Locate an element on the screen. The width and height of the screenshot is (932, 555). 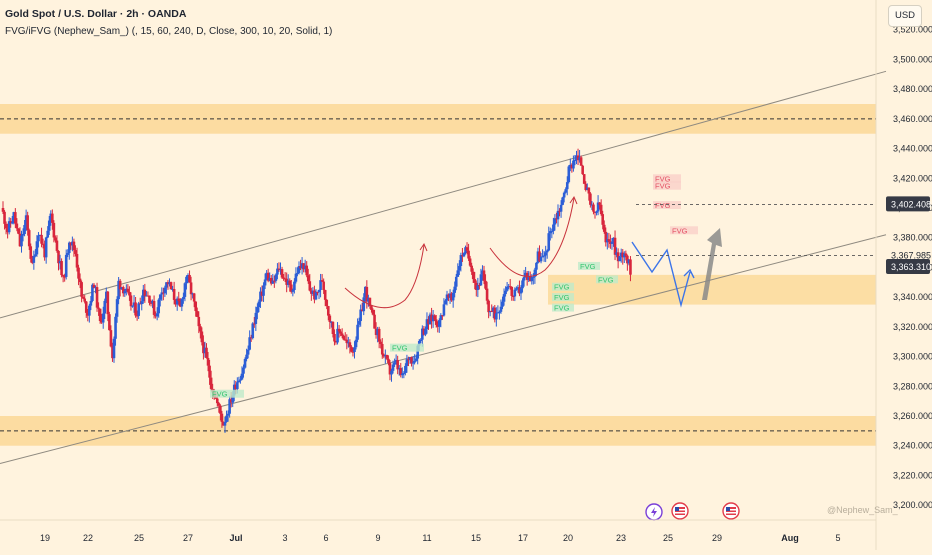
flag-stripe-white is located at coordinates (680, 510).